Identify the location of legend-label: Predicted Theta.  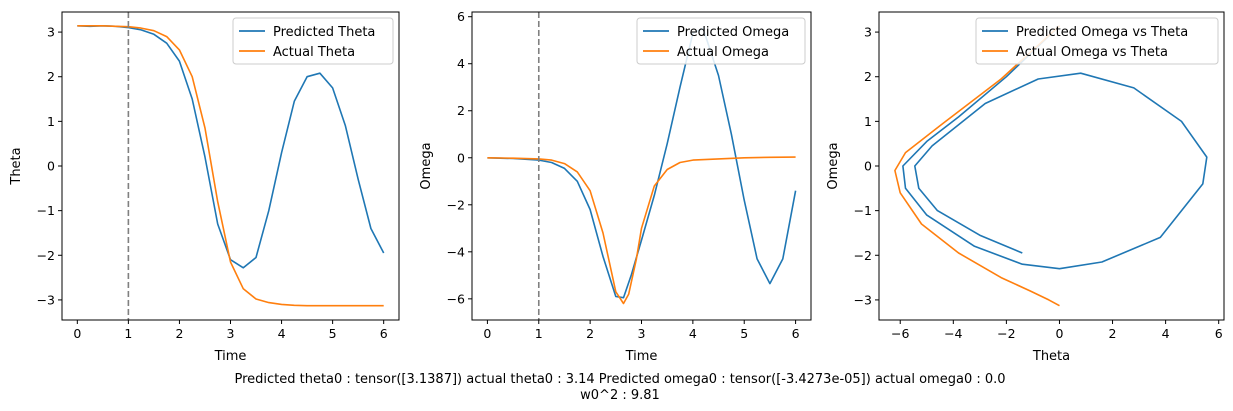
(324, 32).